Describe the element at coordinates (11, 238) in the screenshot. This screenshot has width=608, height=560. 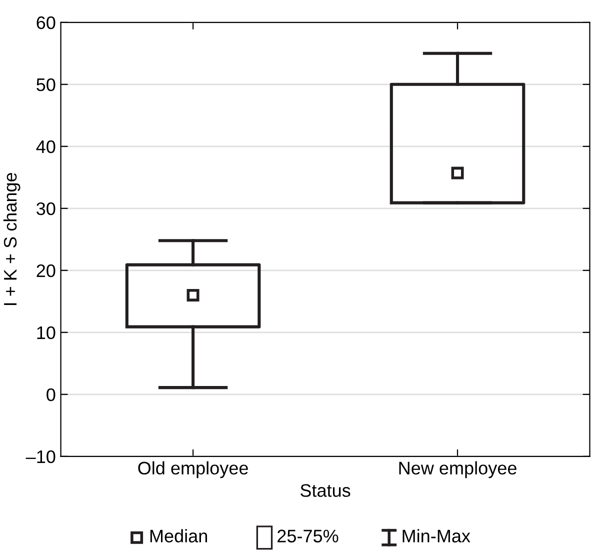
I see `y-axis-title: I + K + S change` at that location.